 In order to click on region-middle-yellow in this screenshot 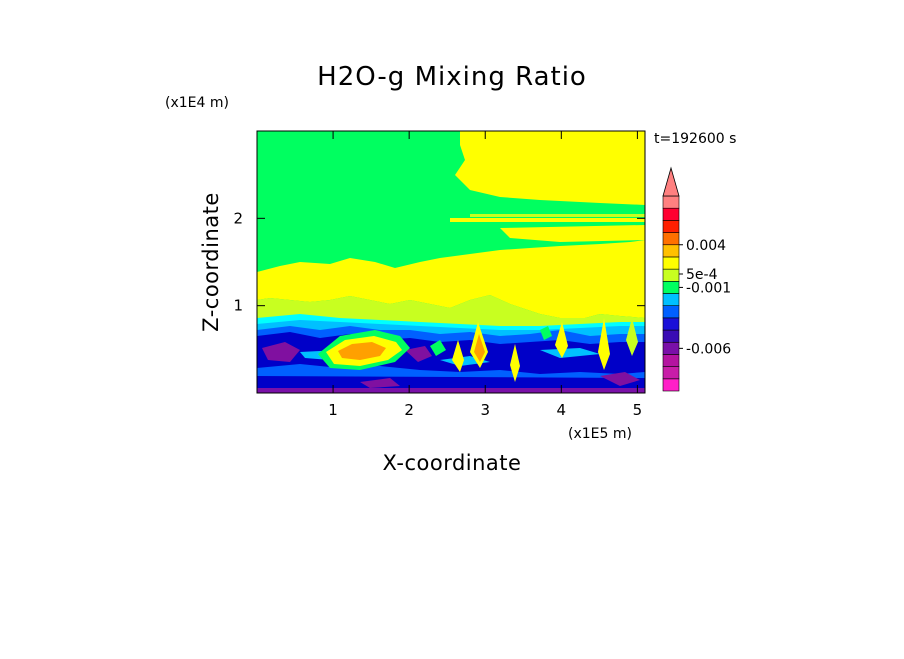, I will do `click(451, 279)`.